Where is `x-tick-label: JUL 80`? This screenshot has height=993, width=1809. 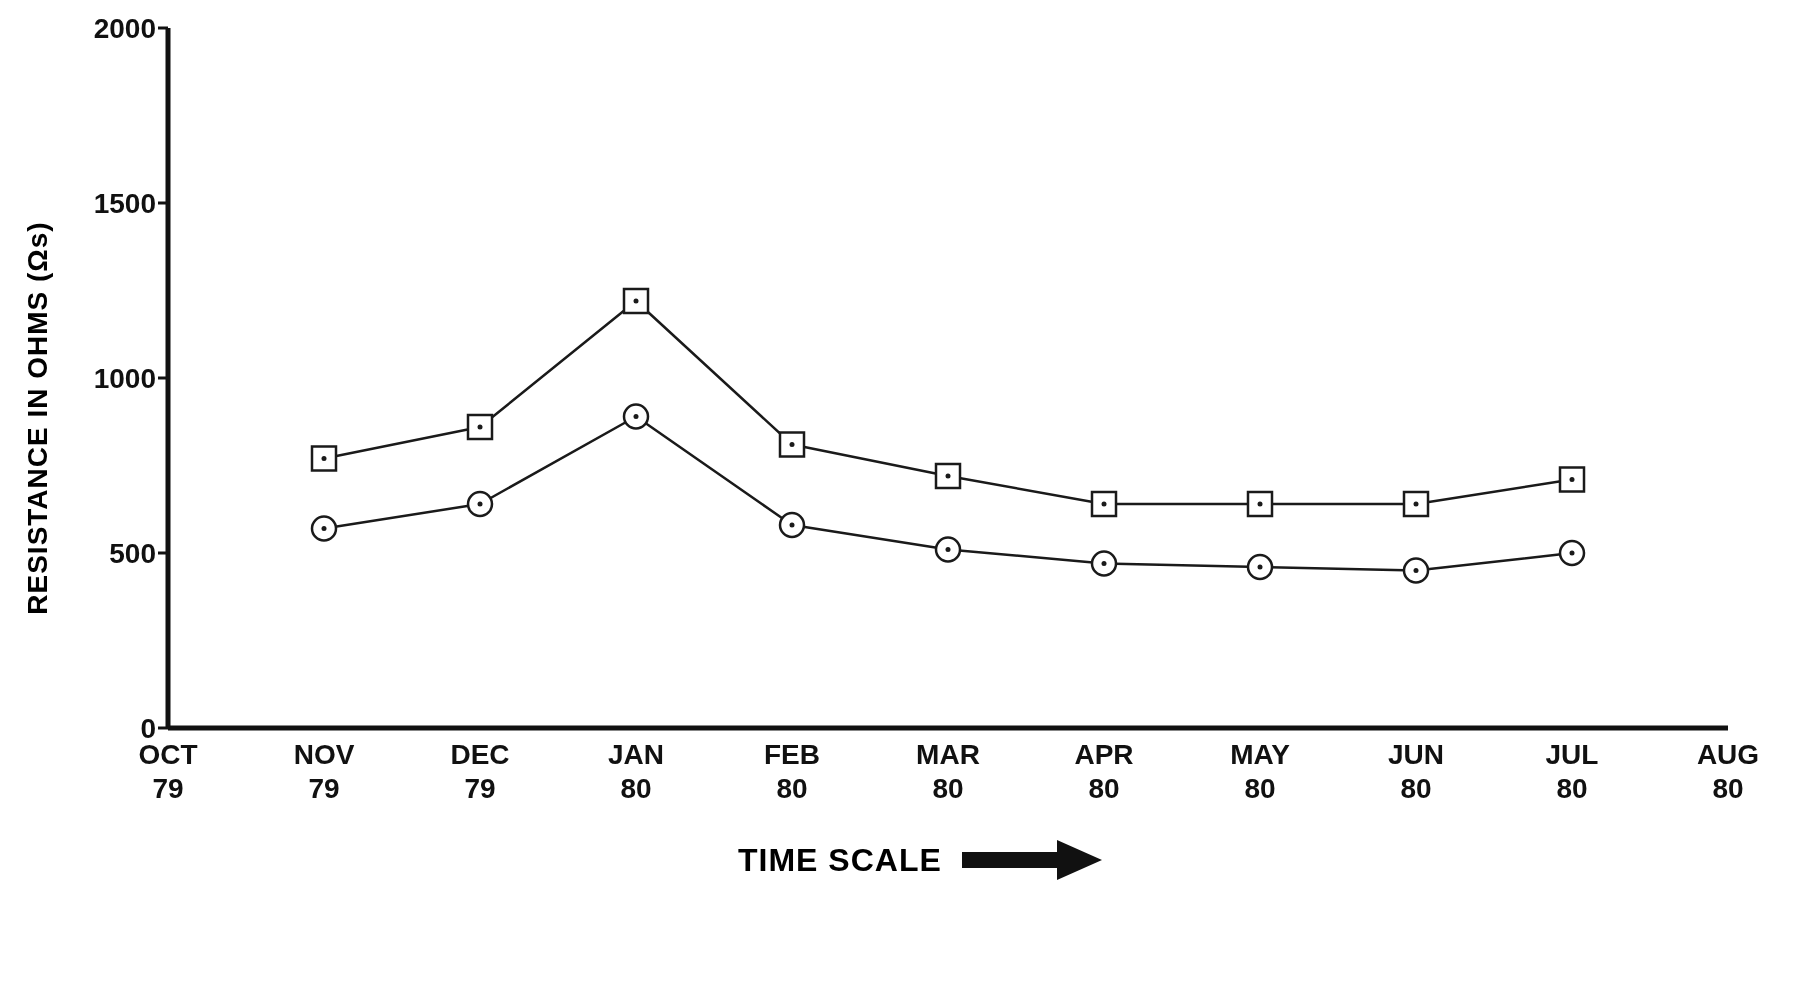 x-tick-label: JUL 80 is located at coordinates (1572, 771).